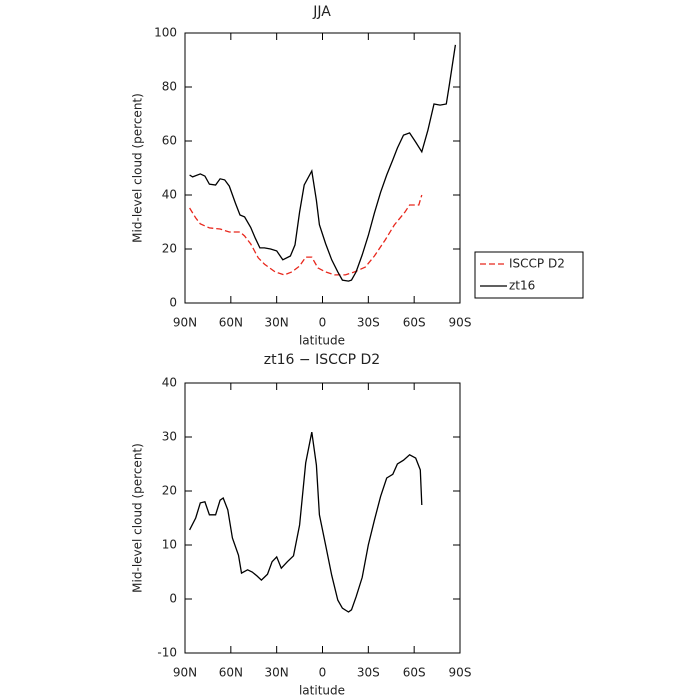 This screenshot has width=700, height=700. What do you see at coordinates (522, 286) in the screenshot?
I see `legend-label: zt16` at bounding box center [522, 286].